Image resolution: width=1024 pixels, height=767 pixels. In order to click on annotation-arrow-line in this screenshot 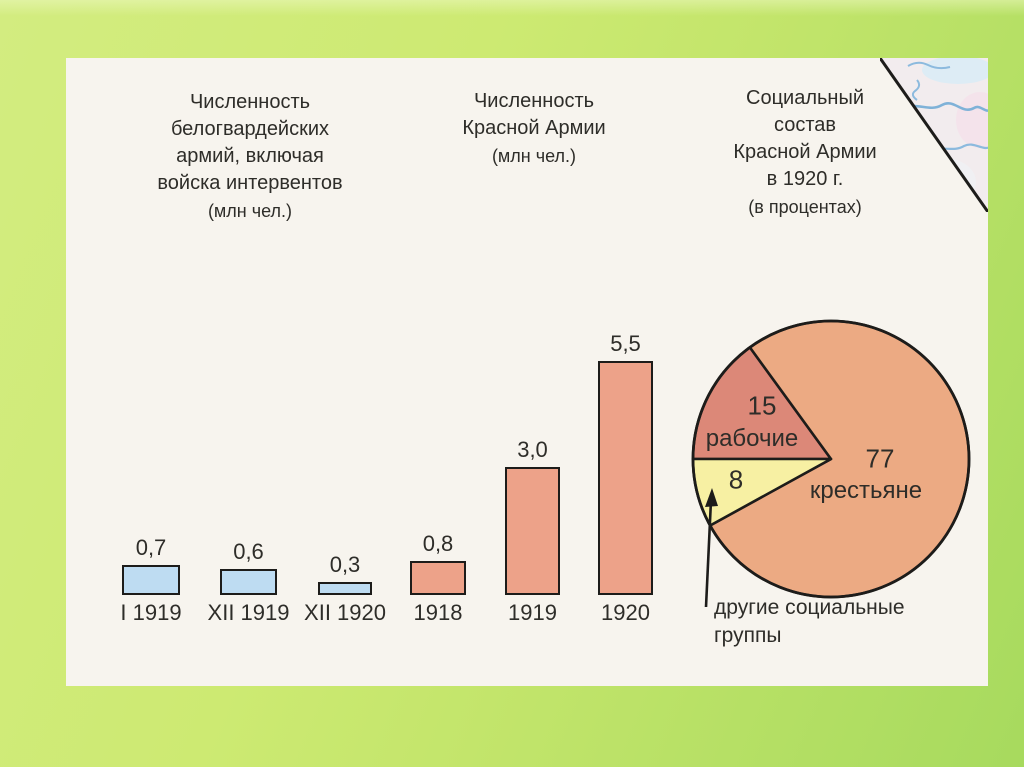, I will do `click(708, 553)`.